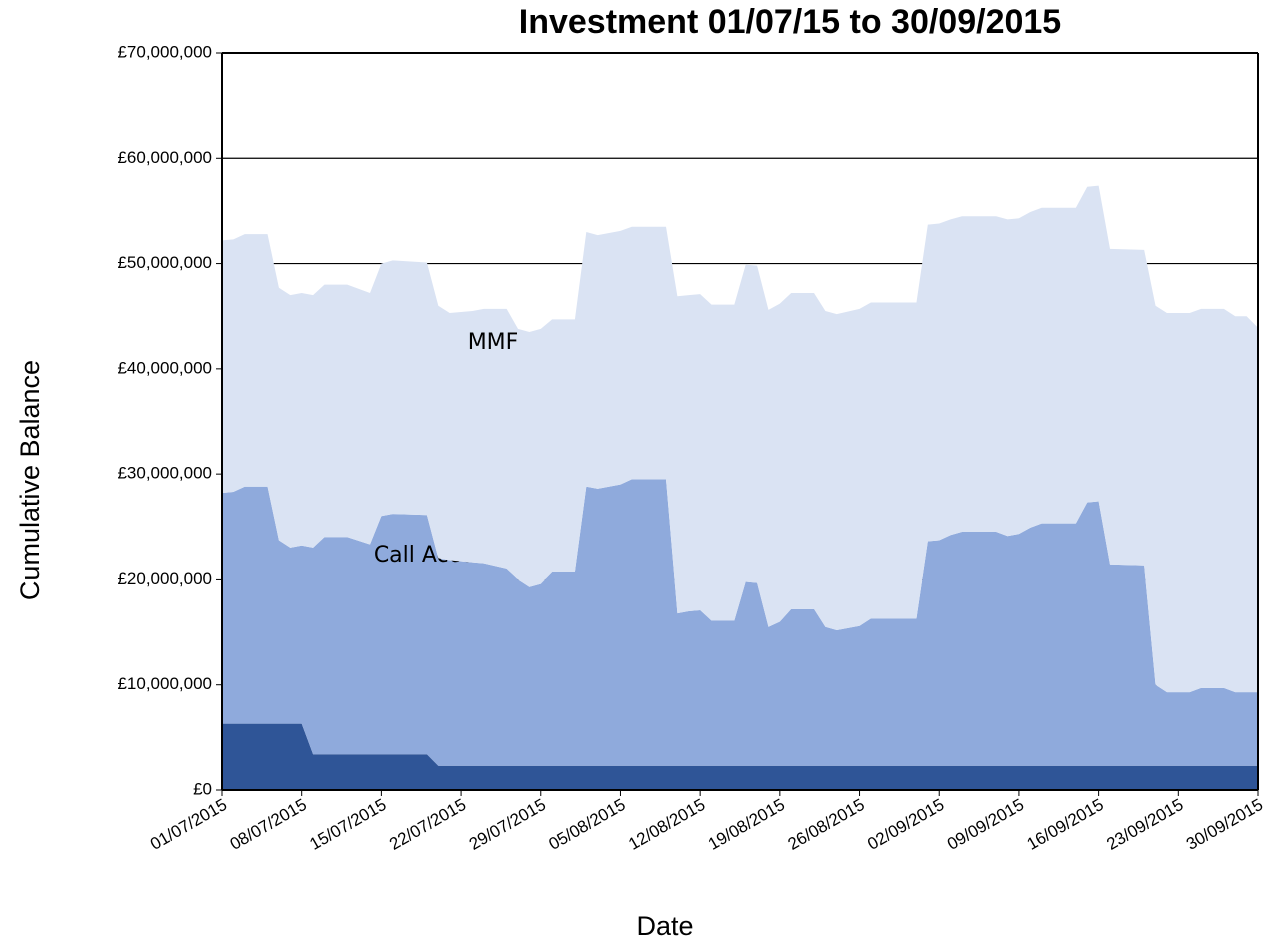 The image size is (1270, 943). I want to click on area, so click(740, 756).